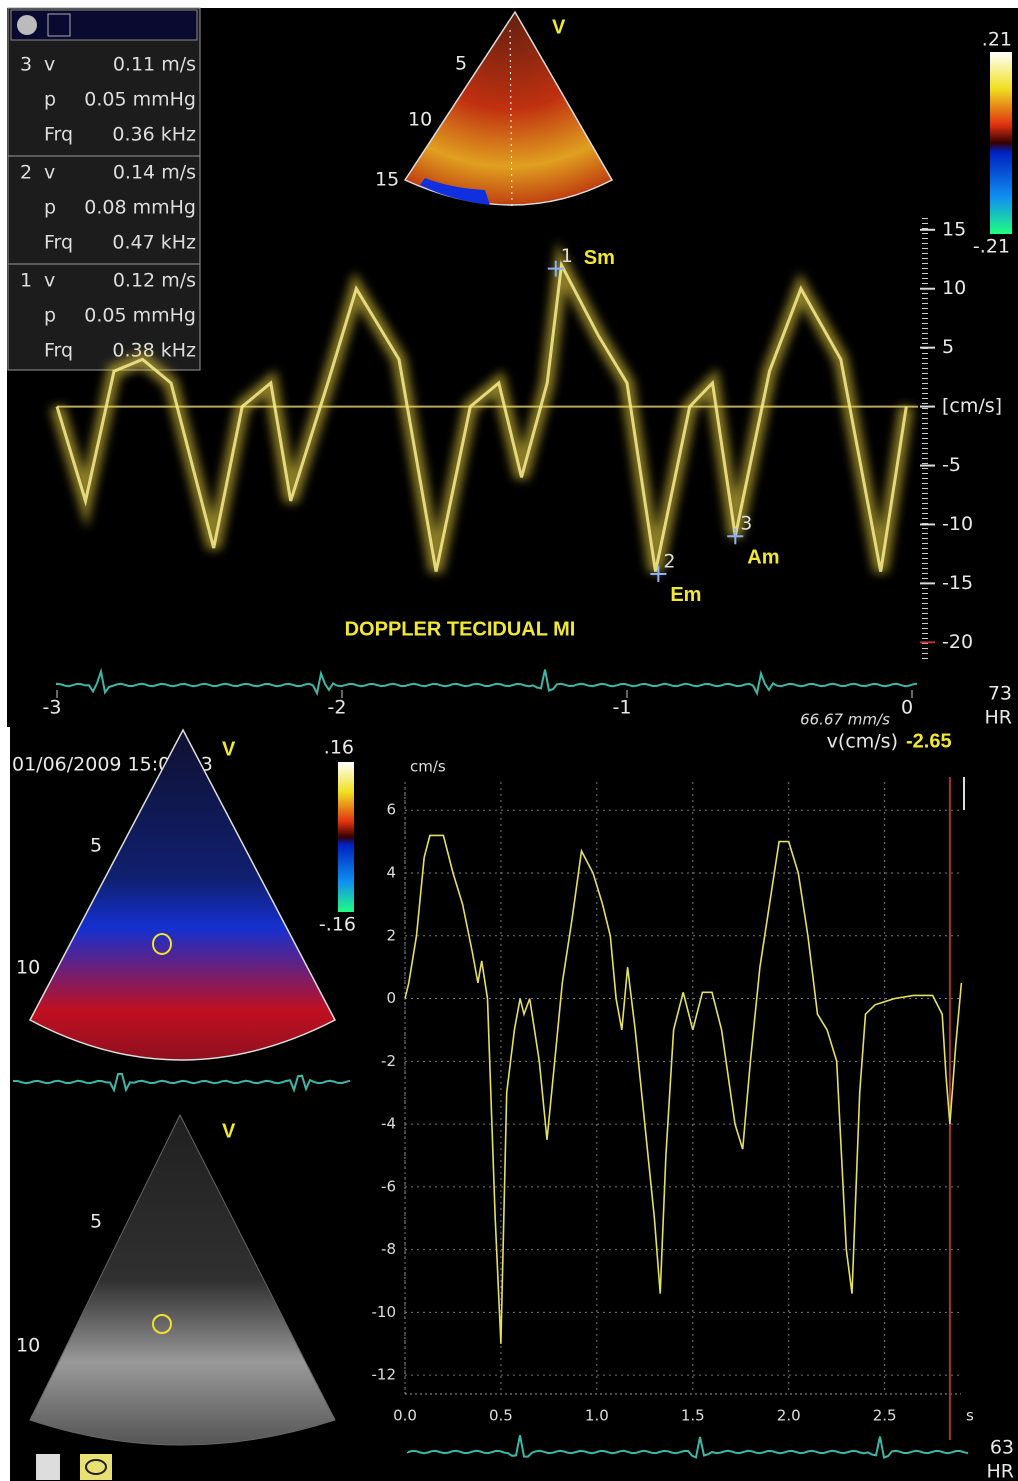  I want to click on x-tick-label: 1.5, so click(693, 1416).